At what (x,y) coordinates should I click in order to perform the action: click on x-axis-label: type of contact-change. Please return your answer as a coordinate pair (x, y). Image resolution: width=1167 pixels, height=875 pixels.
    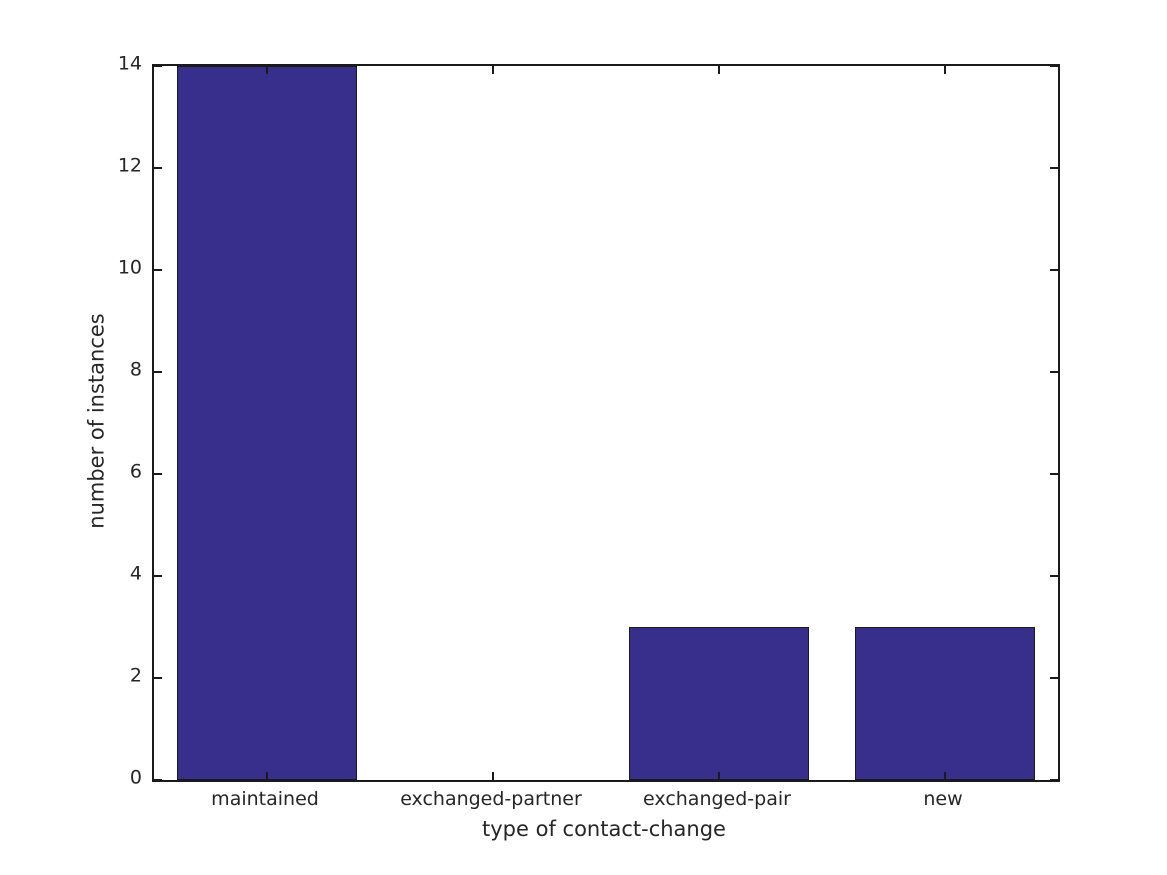
    Looking at the image, I should click on (604, 829).